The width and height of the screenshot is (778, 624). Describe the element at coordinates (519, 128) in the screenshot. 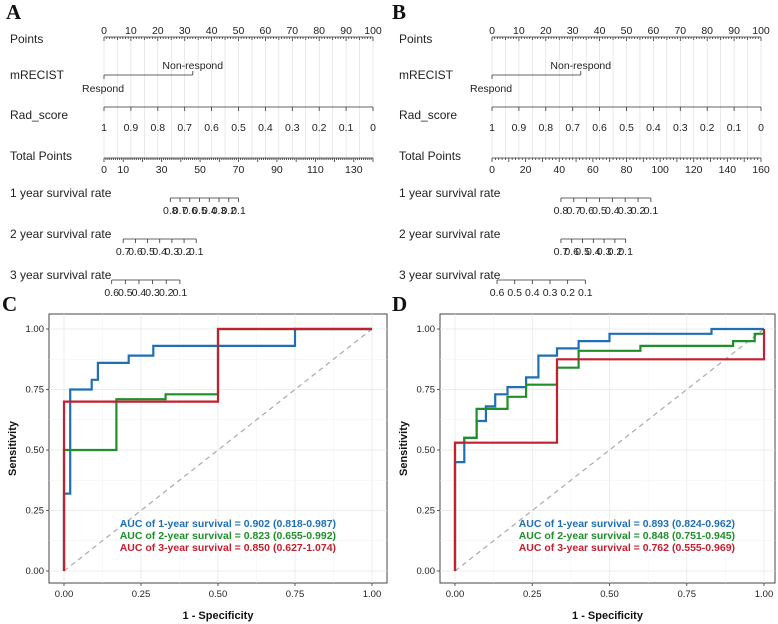

I see `rad-score-tick-label: 0.9` at that location.